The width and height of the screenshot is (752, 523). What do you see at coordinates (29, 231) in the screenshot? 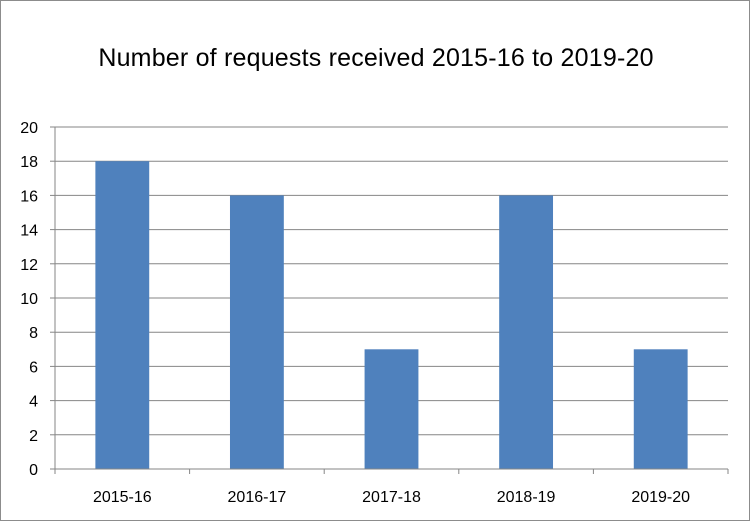
I see `y-tick-label: 14` at bounding box center [29, 231].